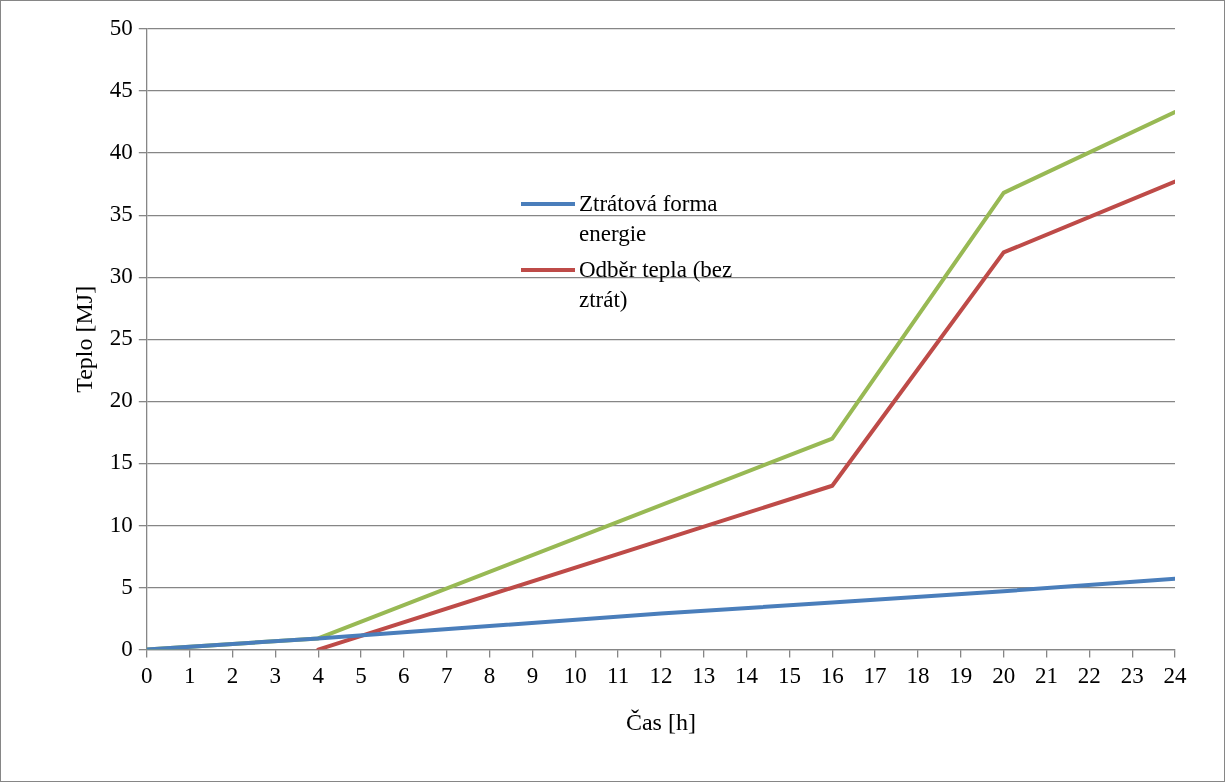 This screenshot has width=1225, height=782. Describe the element at coordinates (532, 676) in the screenshot. I see `x-tick-label: 9` at that location.